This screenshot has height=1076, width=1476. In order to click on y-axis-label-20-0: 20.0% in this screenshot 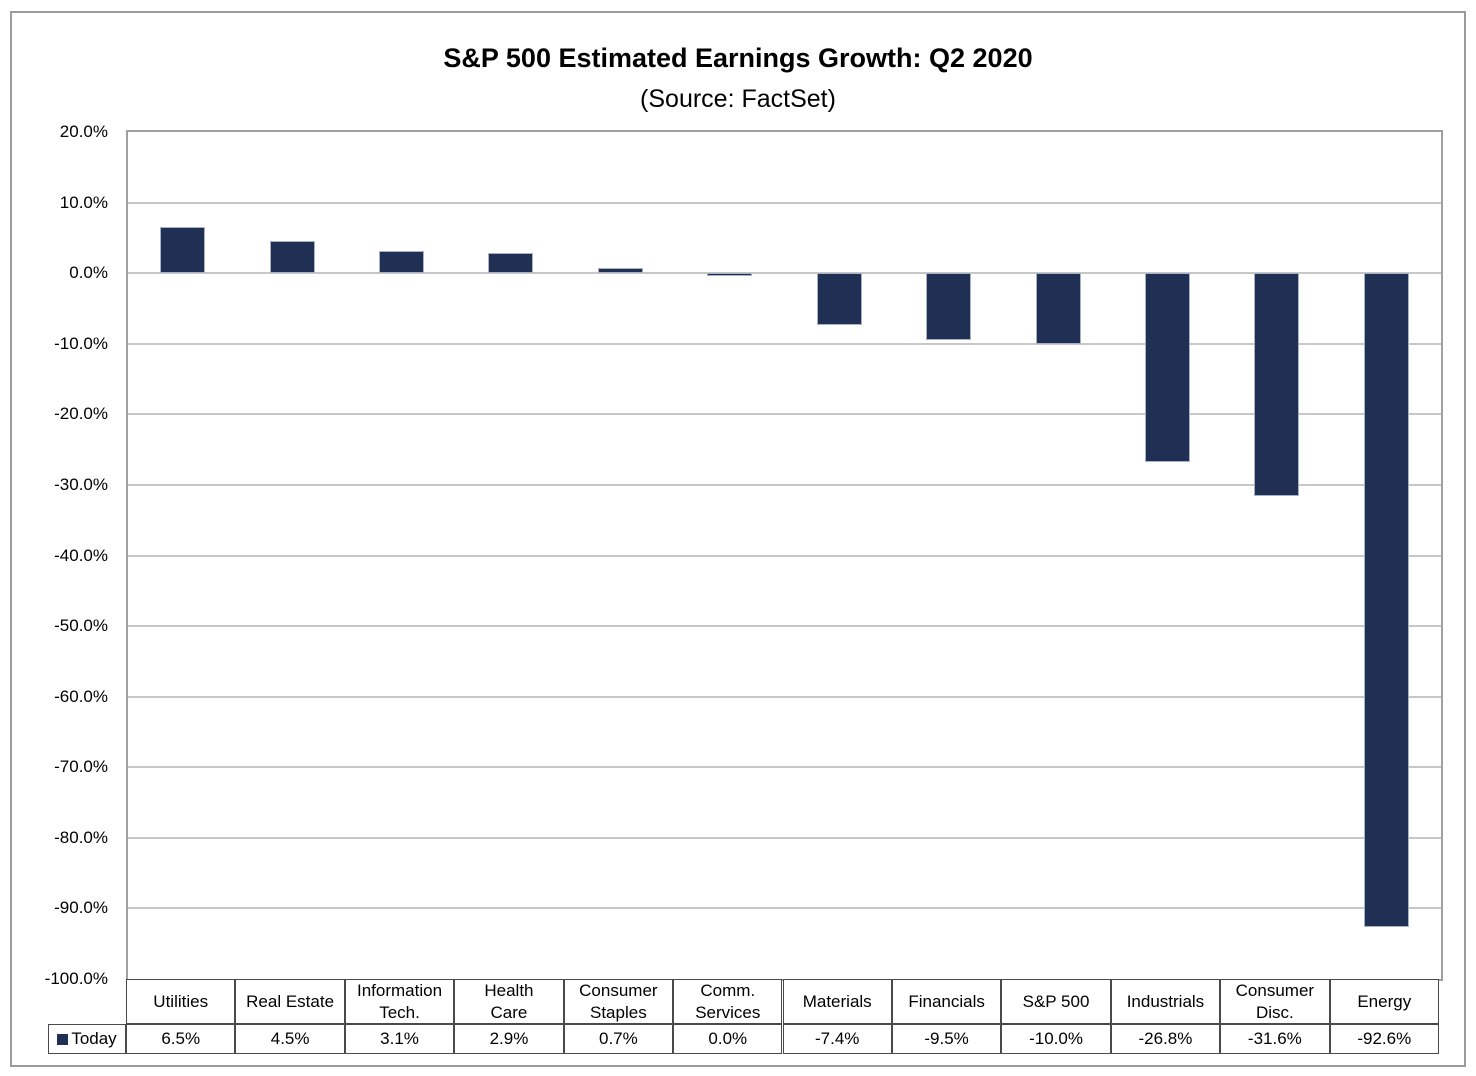, I will do `click(83, 131)`.